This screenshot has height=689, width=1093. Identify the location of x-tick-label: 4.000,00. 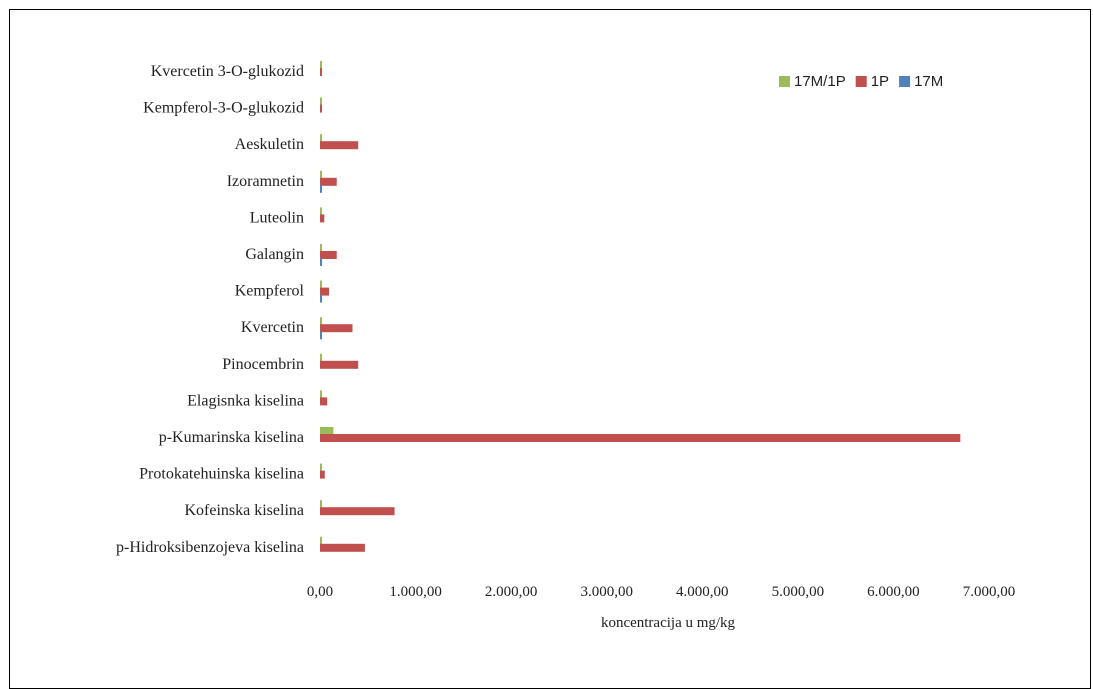
(702, 592).